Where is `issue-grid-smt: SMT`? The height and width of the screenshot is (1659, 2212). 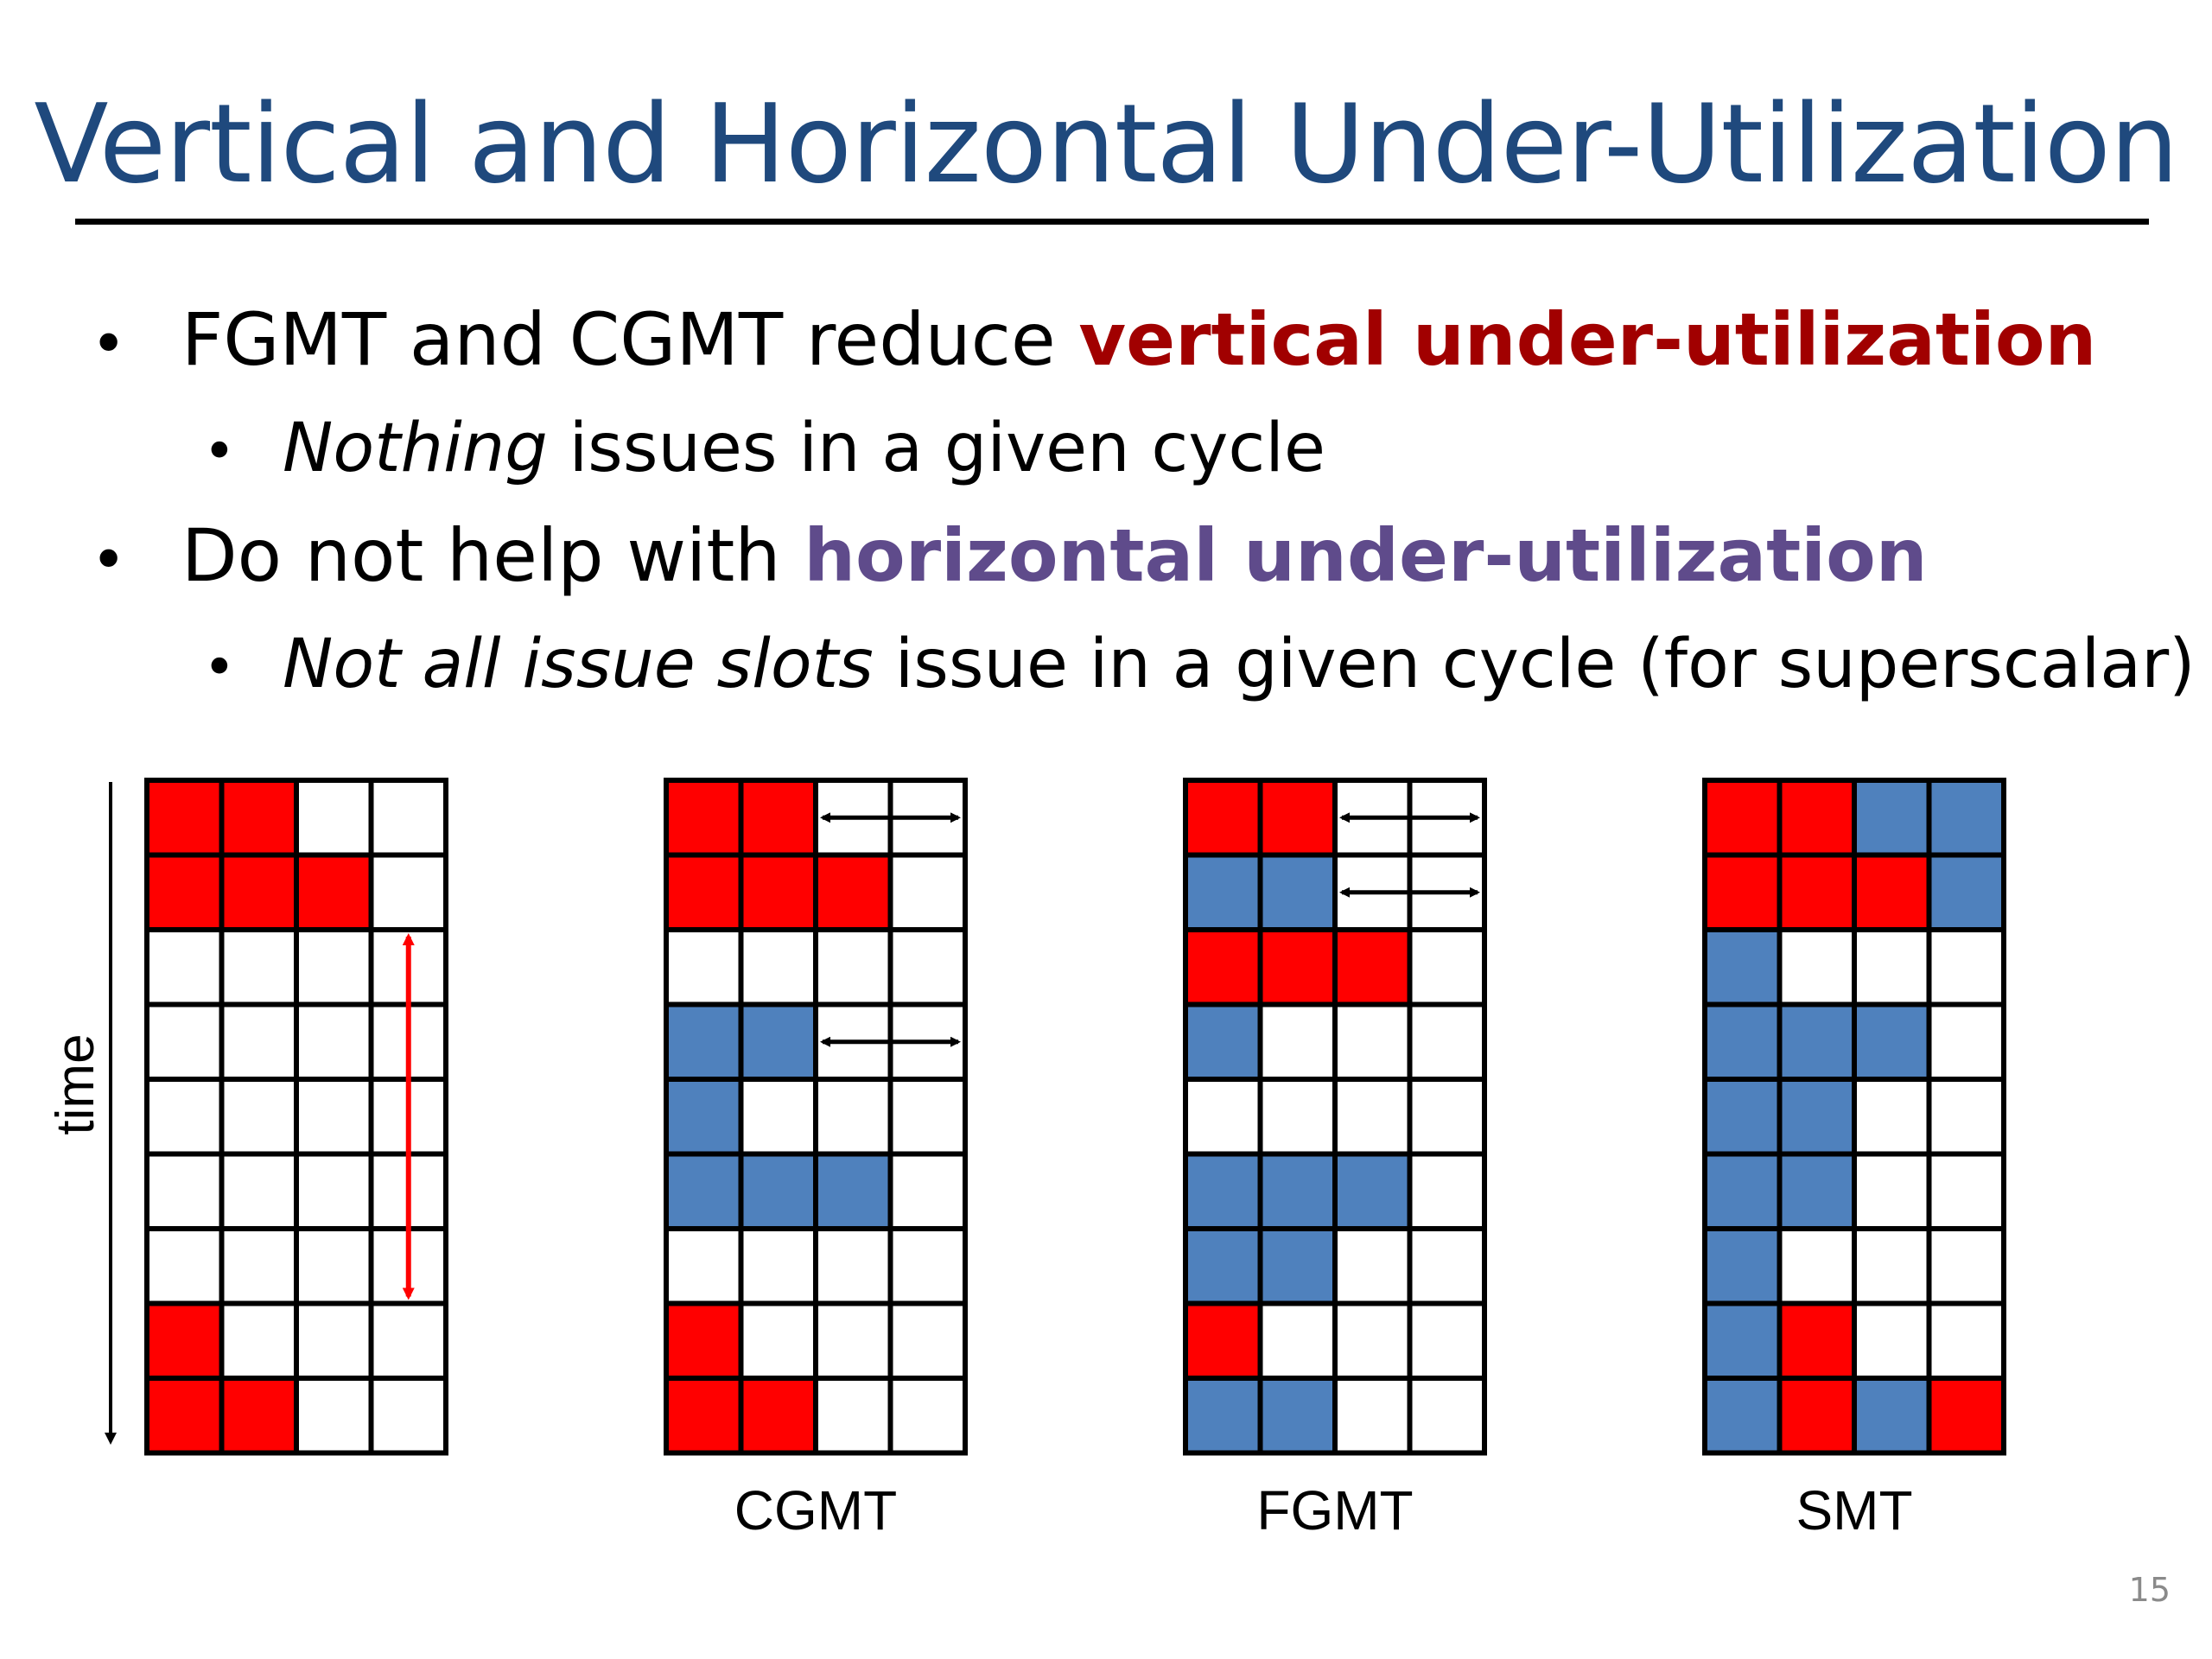 issue-grid-smt: SMT is located at coordinates (1854, 1159).